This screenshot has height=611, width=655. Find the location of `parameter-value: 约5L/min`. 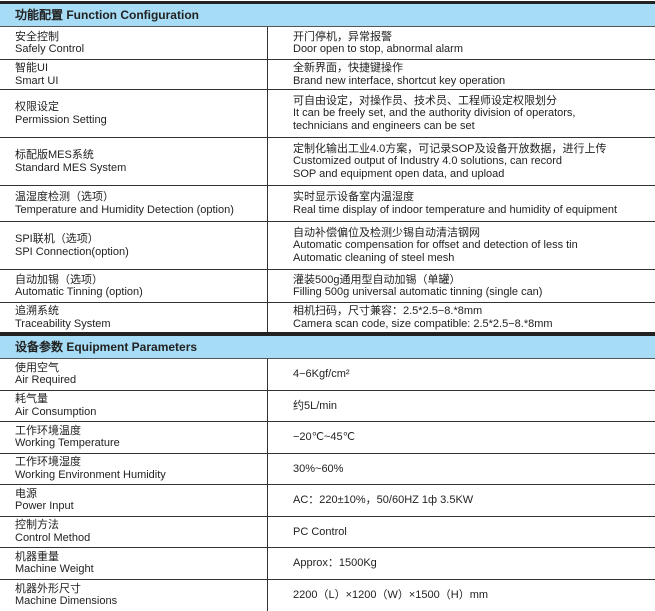

parameter-value: 约5L/min is located at coordinates (315, 405).